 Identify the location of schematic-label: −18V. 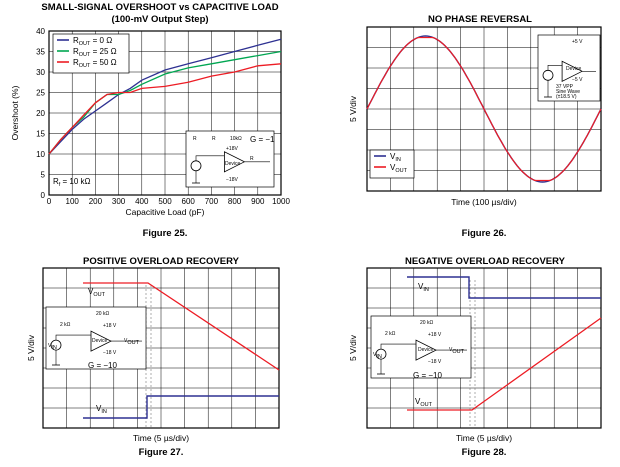
(232, 180).